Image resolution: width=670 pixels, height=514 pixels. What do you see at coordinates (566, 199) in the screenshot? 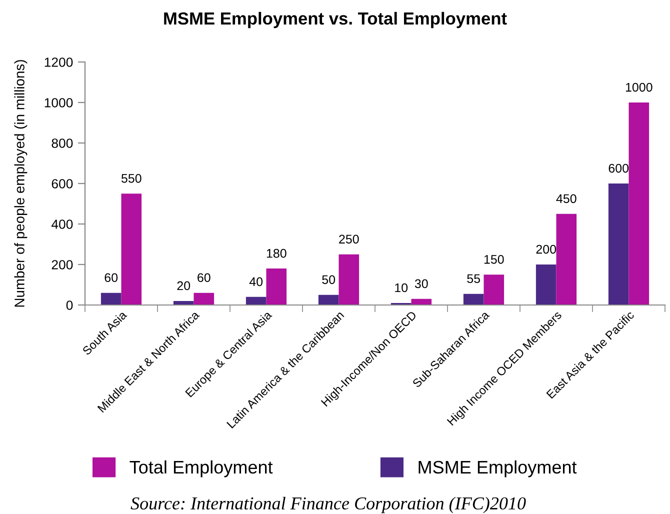
I see `data-label: 450` at bounding box center [566, 199].